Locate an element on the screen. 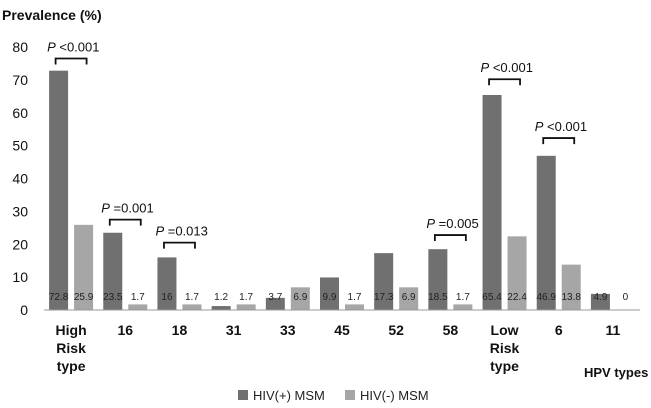 The height and width of the screenshot is (408, 651). data-label: 16 is located at coordinates (167, 297).